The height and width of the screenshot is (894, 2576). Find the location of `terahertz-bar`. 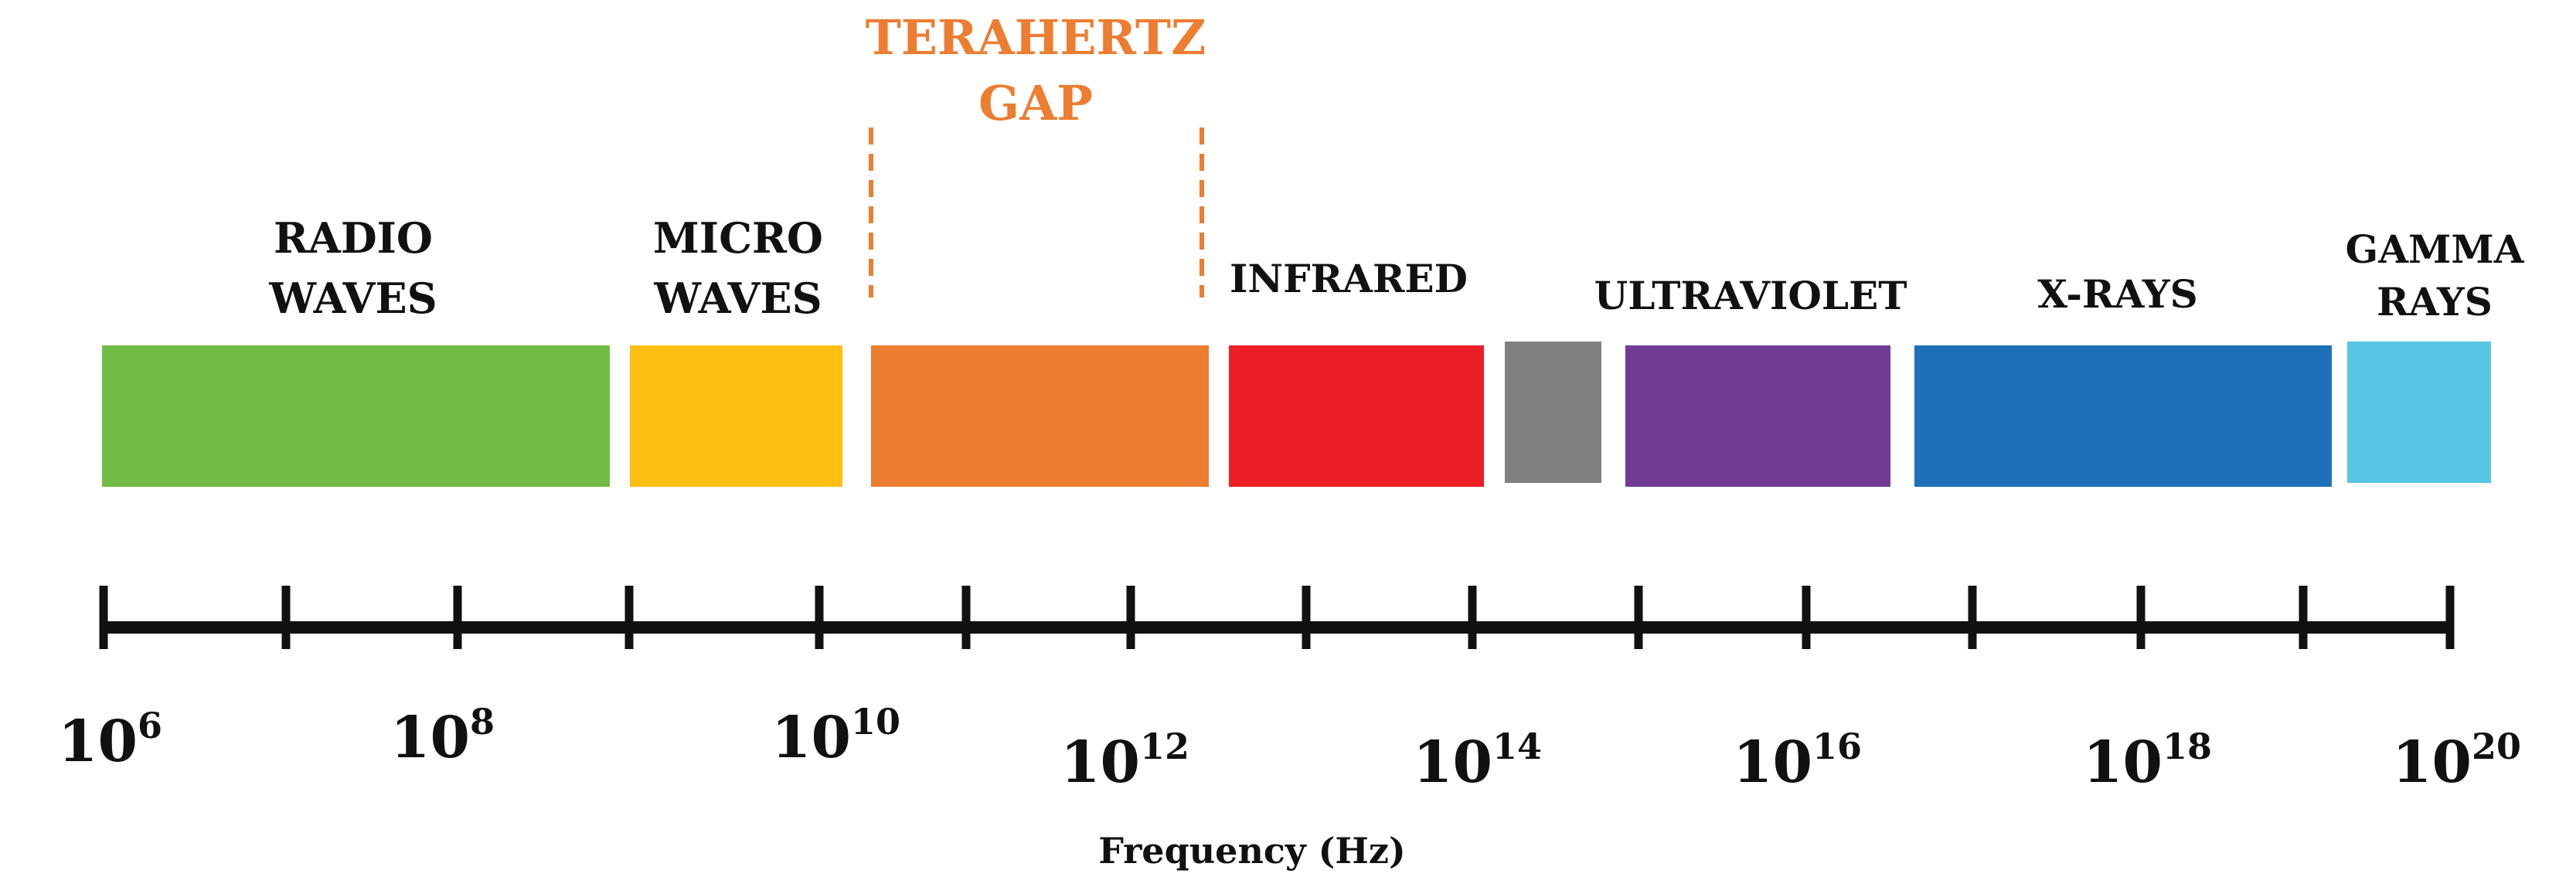

terahertz-bar is located at coordinates (1040, 416).